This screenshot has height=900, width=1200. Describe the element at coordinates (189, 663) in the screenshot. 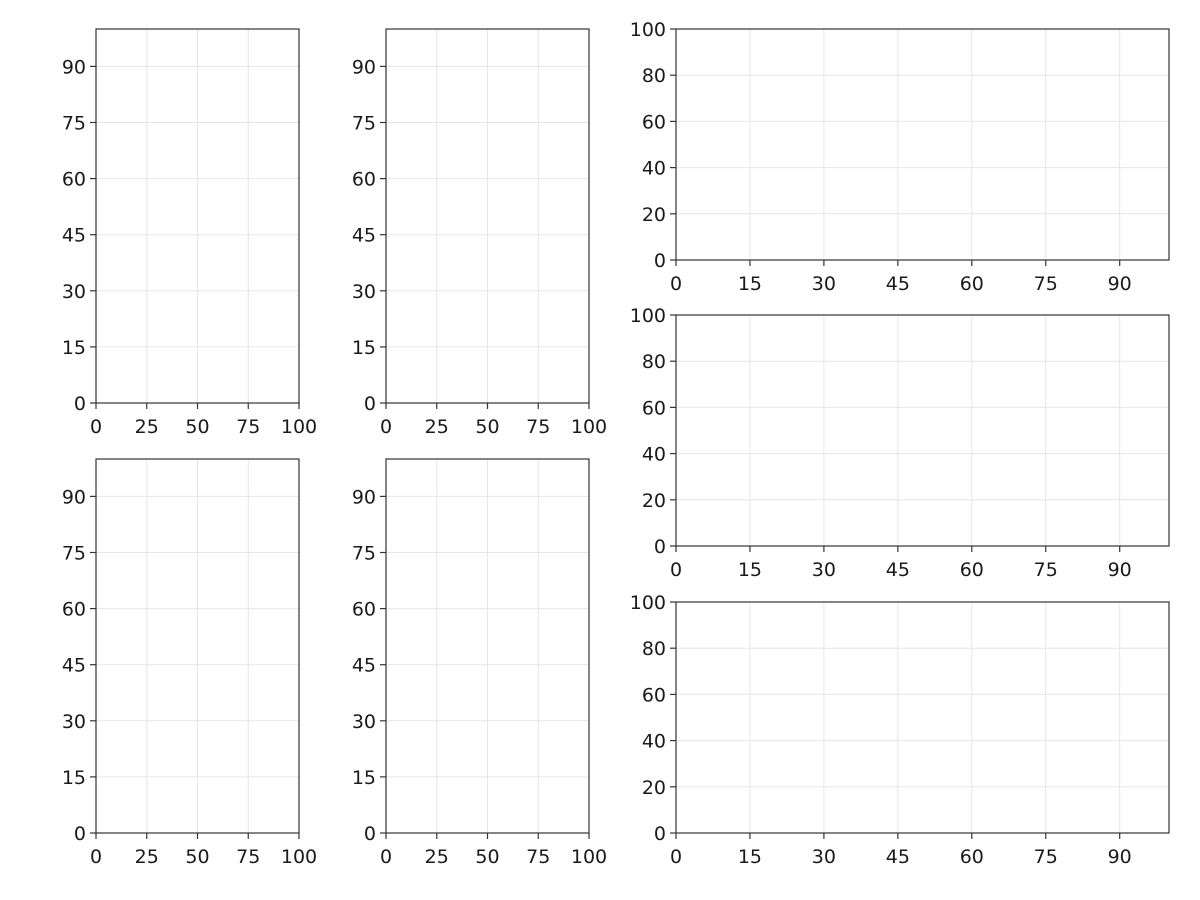

I see `plot-panel-bottom-left: 0 25 50 75 100 0 15 30 45 60 75 90` at that location.